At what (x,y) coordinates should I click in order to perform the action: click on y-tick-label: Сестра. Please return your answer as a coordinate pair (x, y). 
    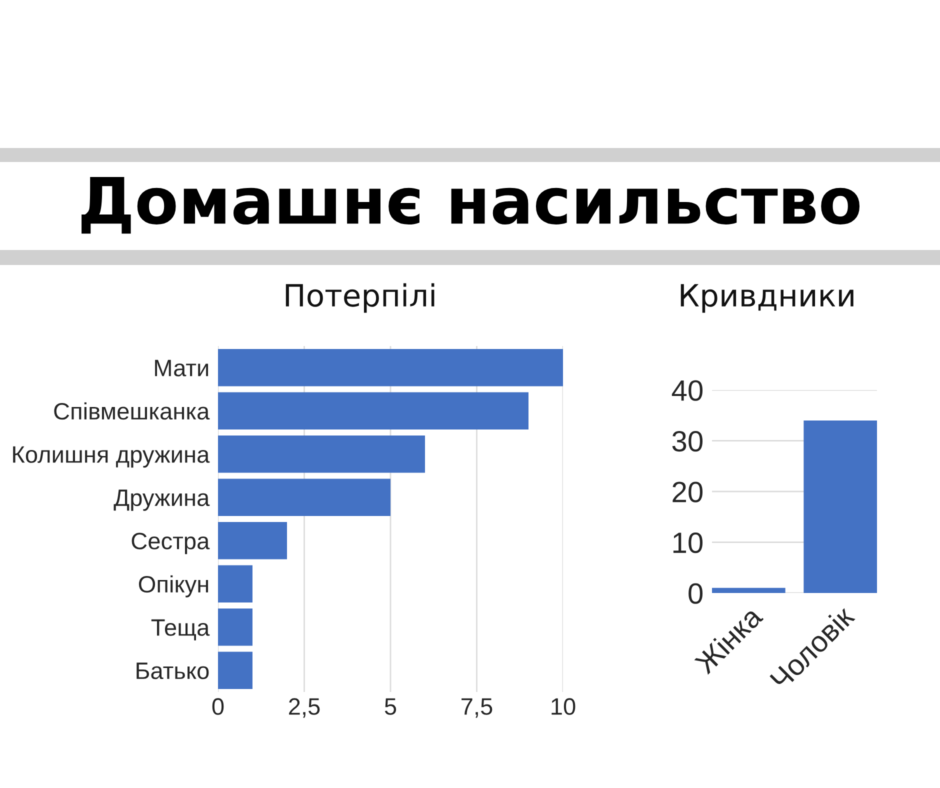
    Looking at the image, I should click on (171, 543).